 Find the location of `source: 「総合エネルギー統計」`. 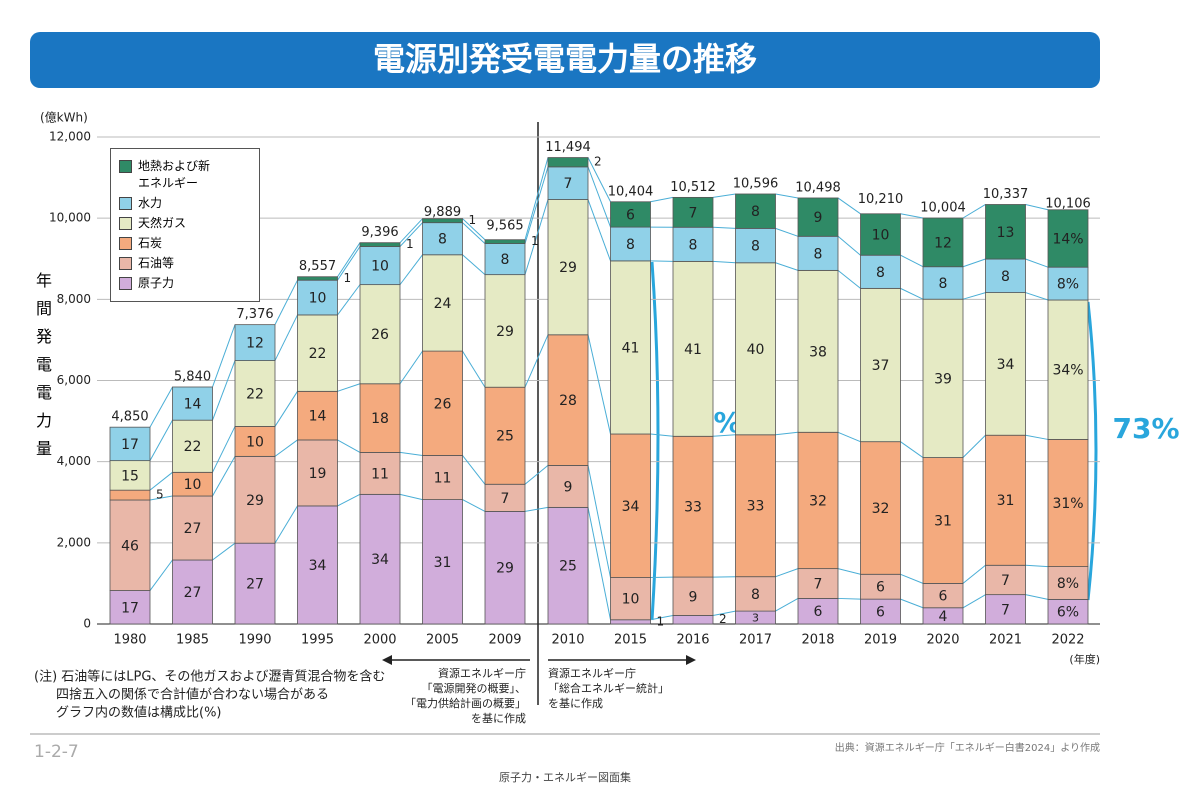

source: 「総合エネルギー統計」 is located at coordinates (608, 688).